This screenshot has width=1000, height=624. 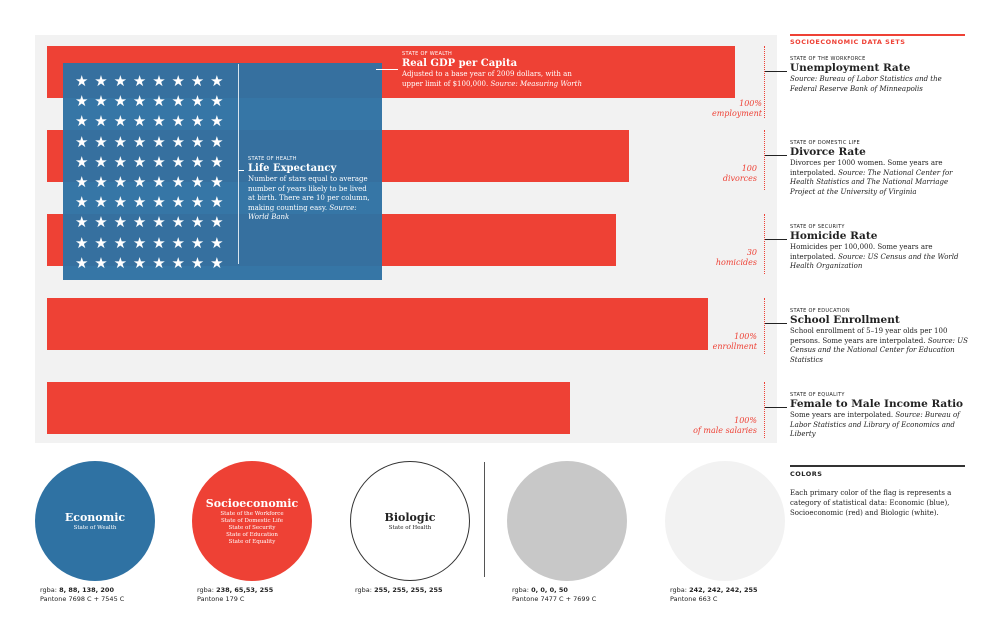 I want to click on swatch-subcategory: State of Wealth, so click(x=95, y=527).